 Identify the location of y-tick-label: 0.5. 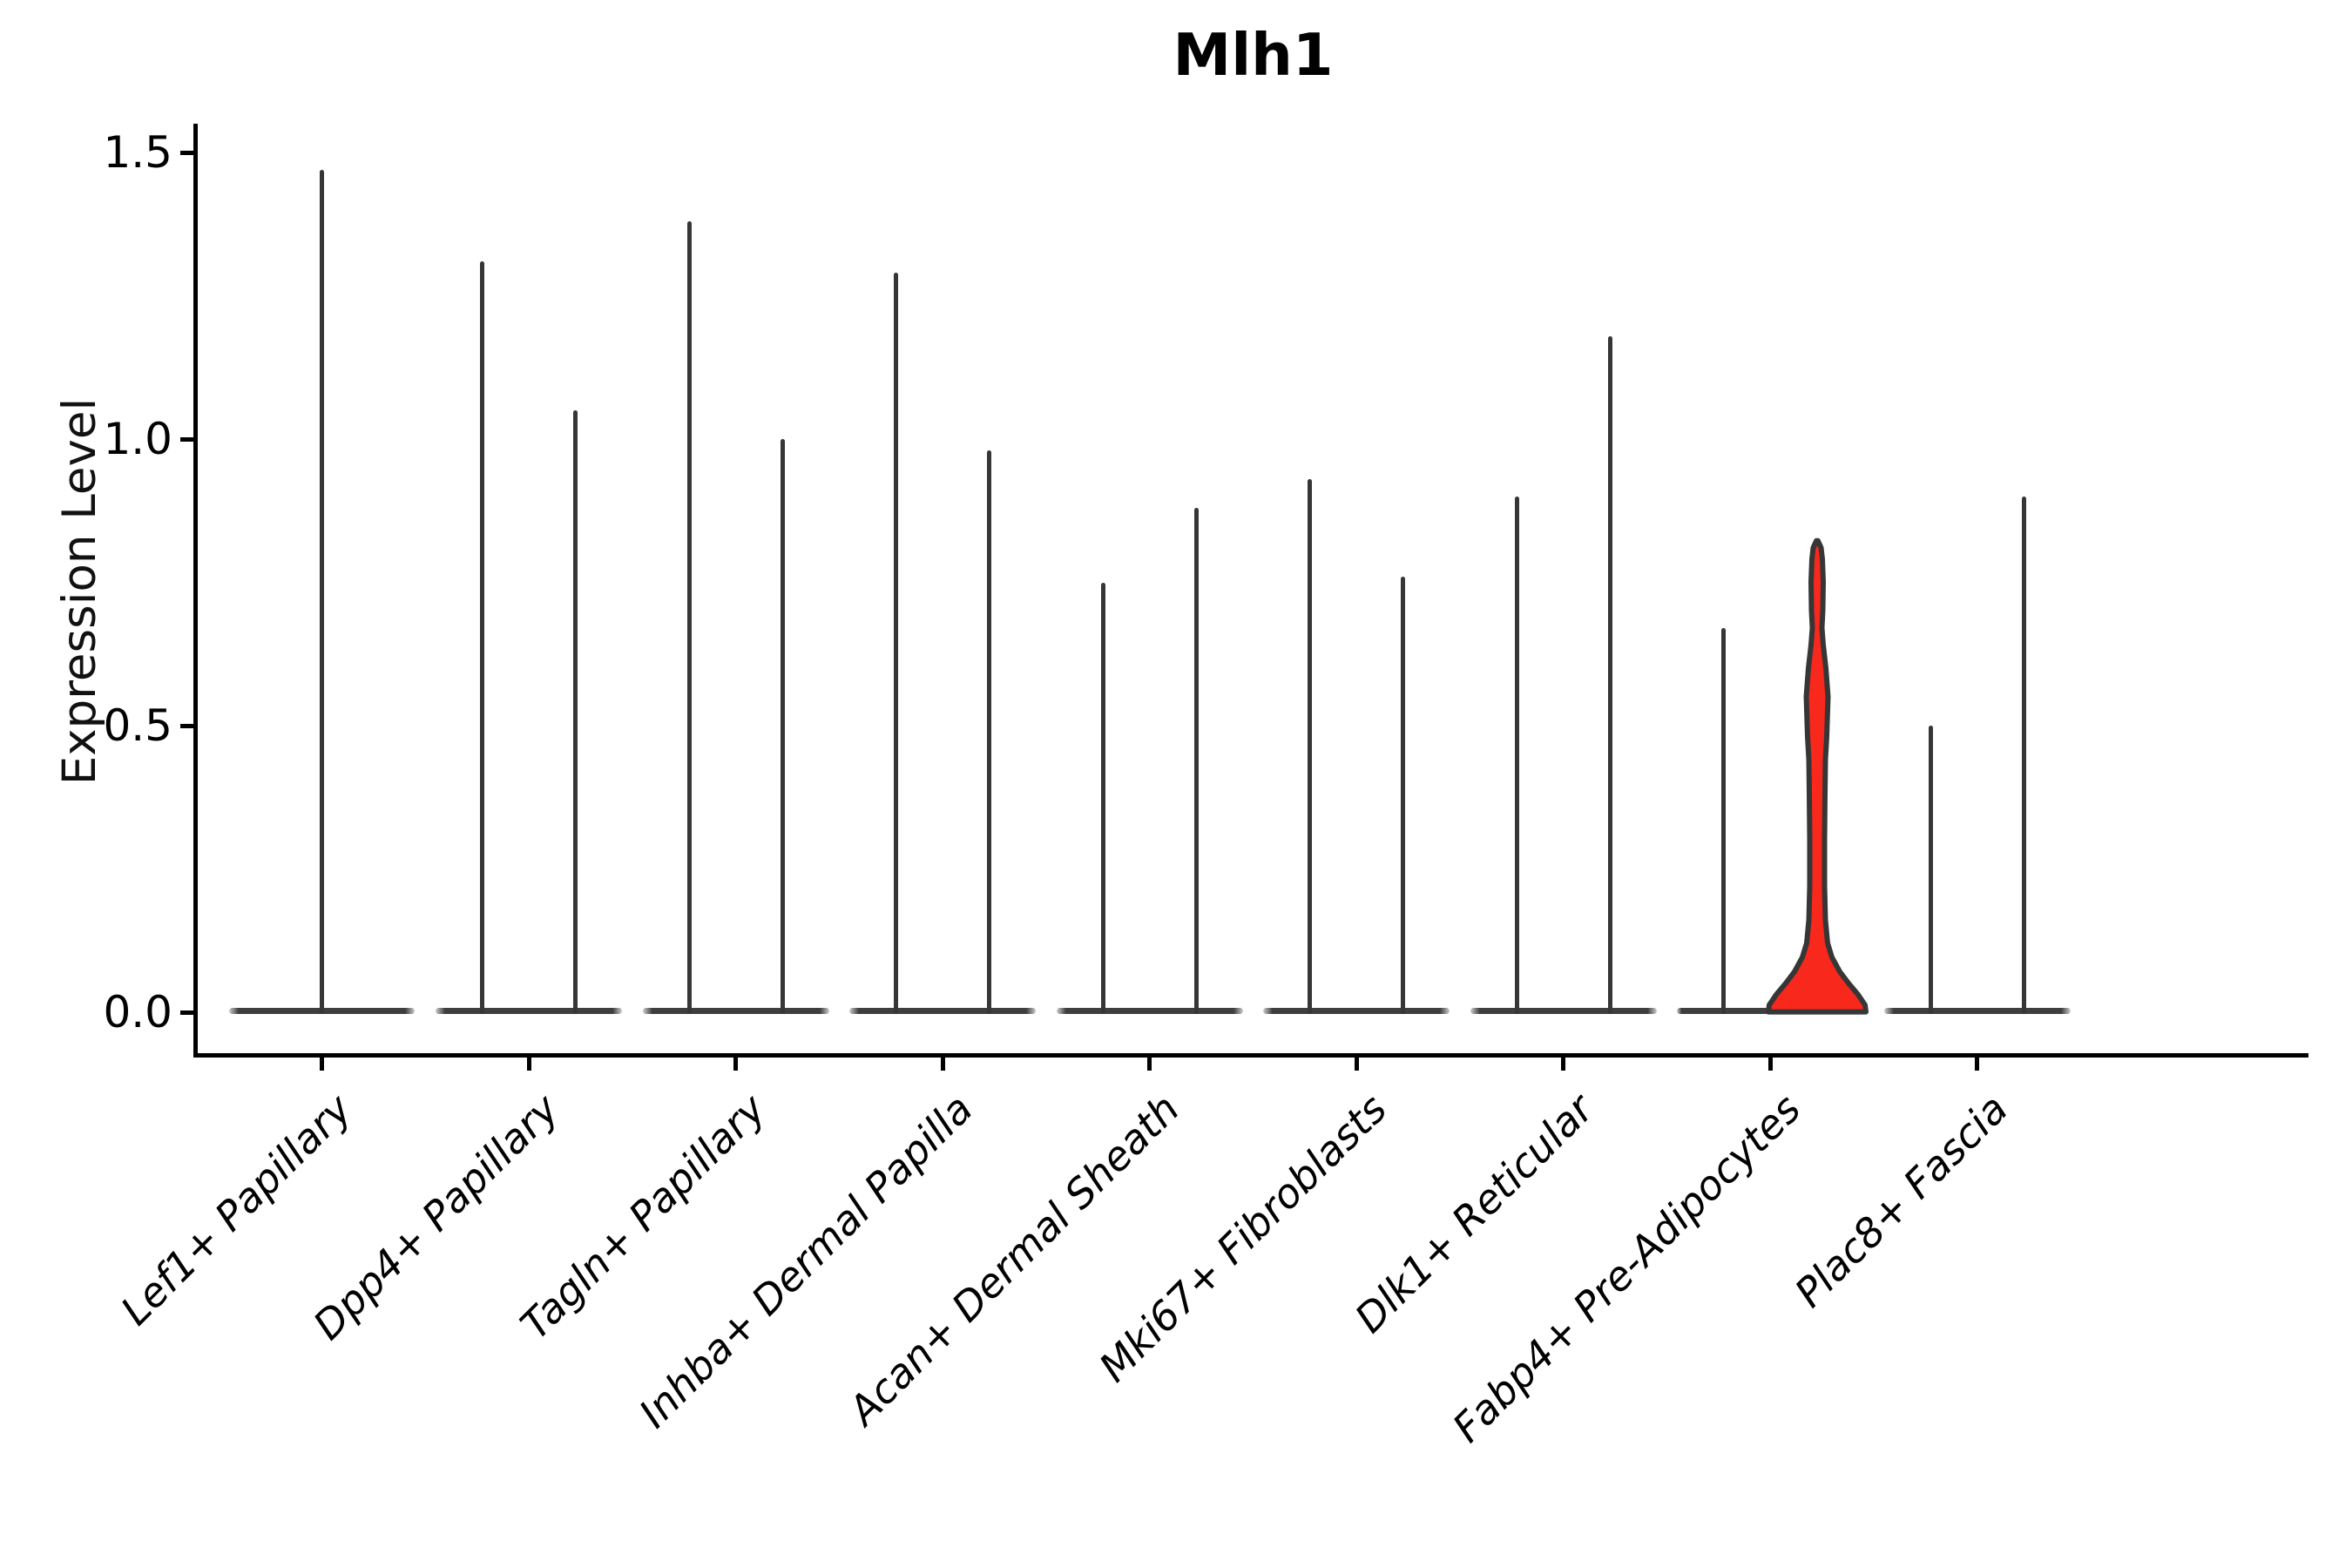
(137, 726).